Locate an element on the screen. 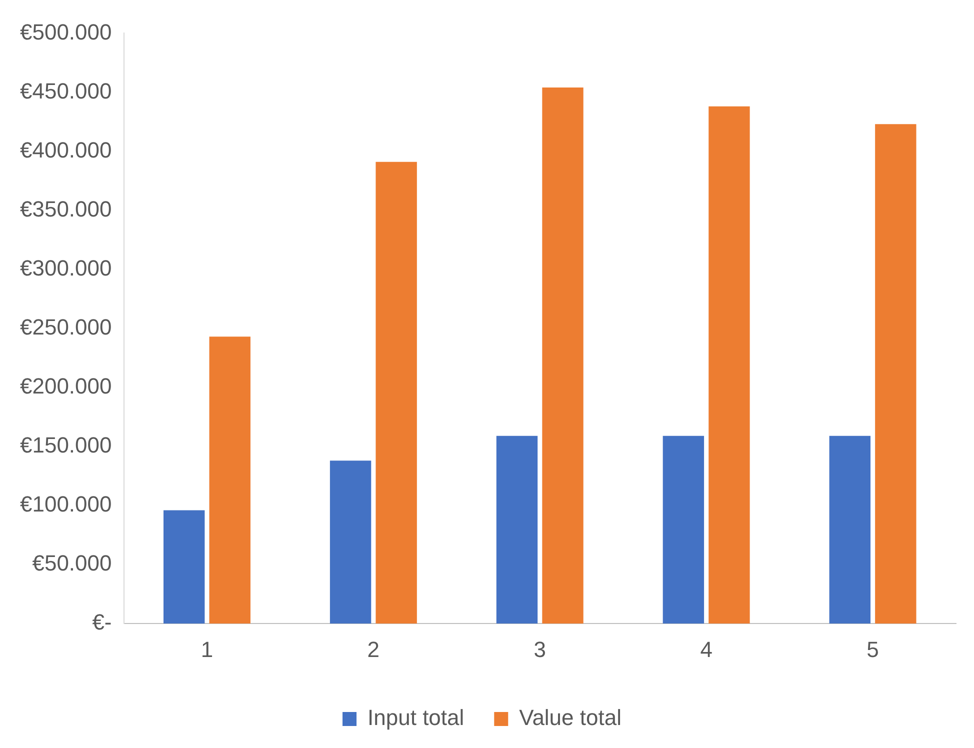  y-tick-label: €100.000 is located at coordinates (66, 504).